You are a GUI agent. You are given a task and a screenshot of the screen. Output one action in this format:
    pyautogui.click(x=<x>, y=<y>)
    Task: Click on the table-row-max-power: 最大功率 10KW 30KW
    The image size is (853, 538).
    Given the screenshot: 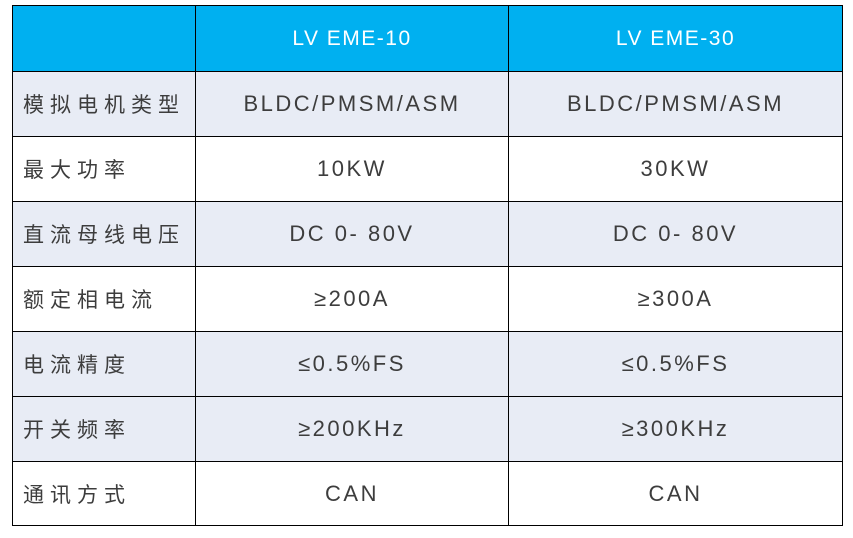 What is the action you would take?
    pyautogui.click(x=427, y=169)
    